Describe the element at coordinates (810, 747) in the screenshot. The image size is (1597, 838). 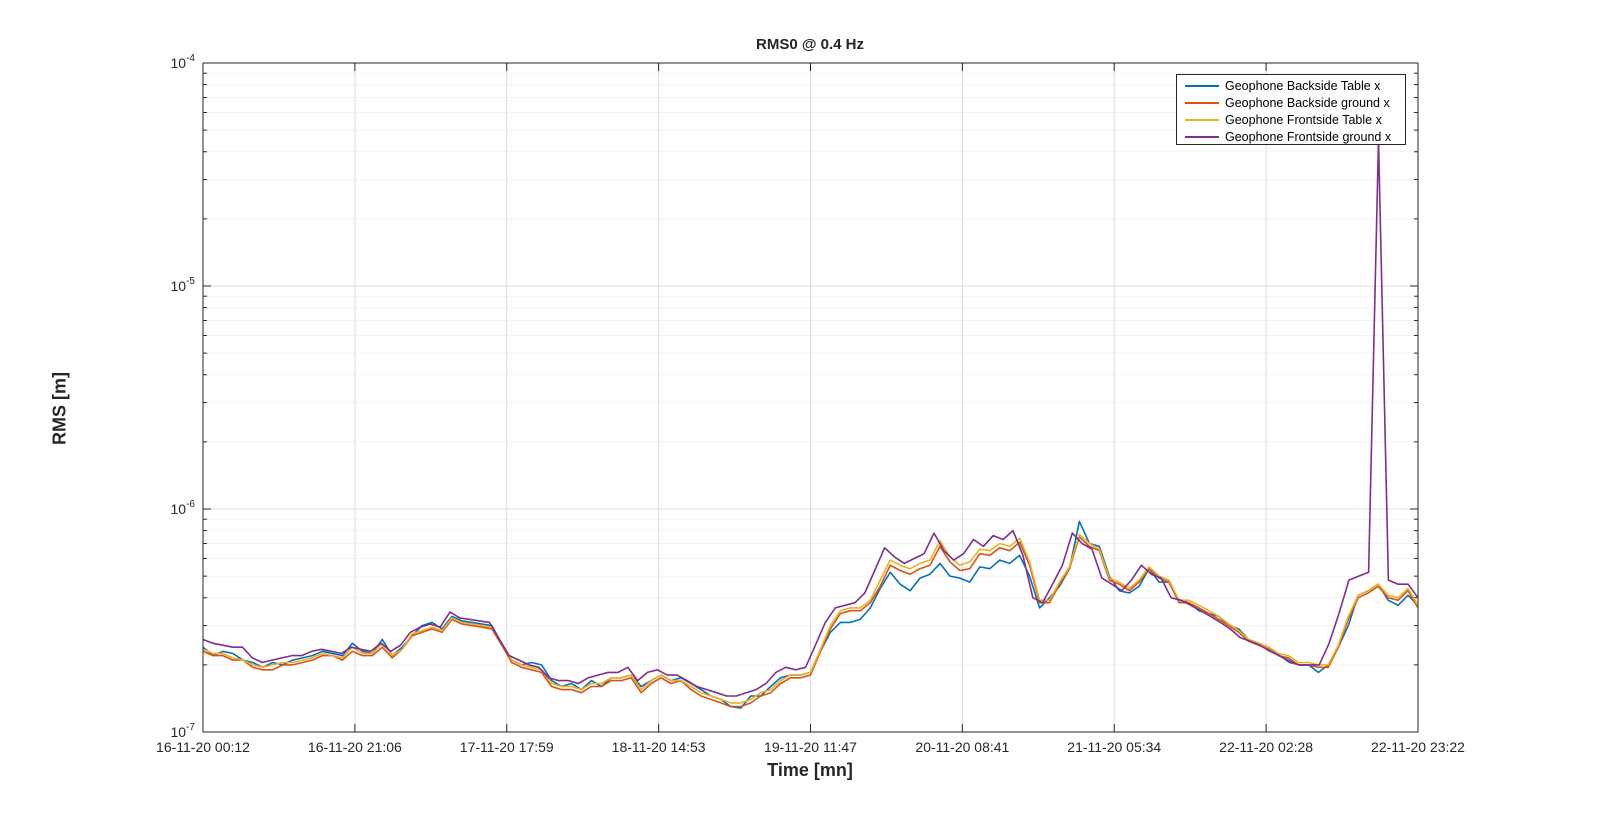
I see `x-tick-label: 19-11-20 11:47` at that location.